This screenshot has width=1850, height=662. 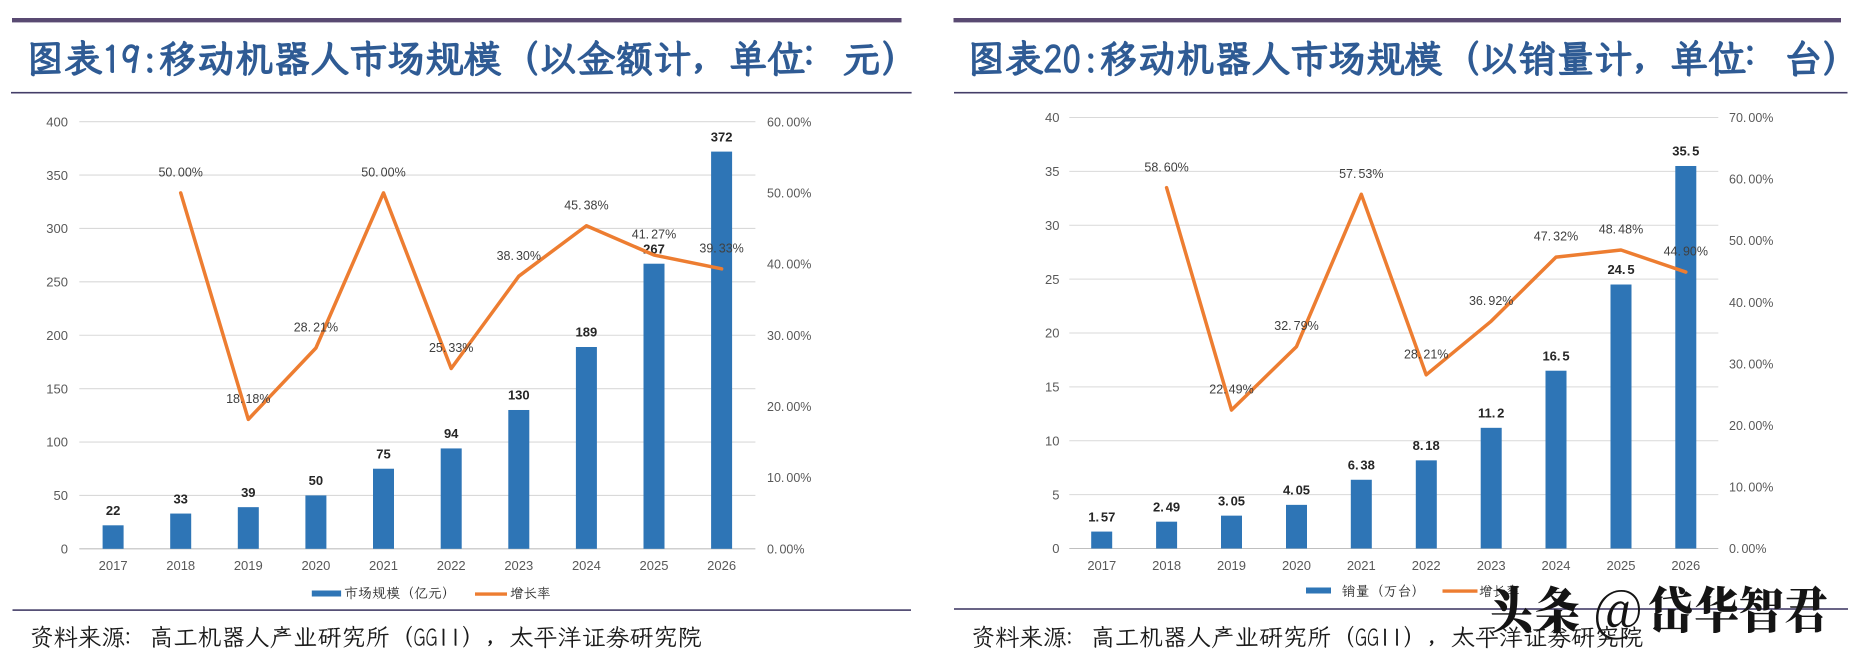 What do you see at coordinates (1686, 252) in the screenshot?
I see `svg-text:44.90%: 44. 90%` at bounding box center [1686, 252].